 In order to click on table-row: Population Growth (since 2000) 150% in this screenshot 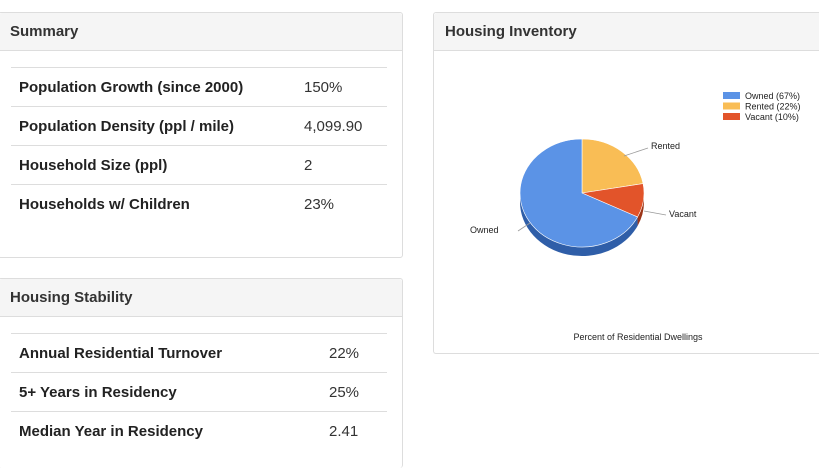, I will do `click(199, 87)`.